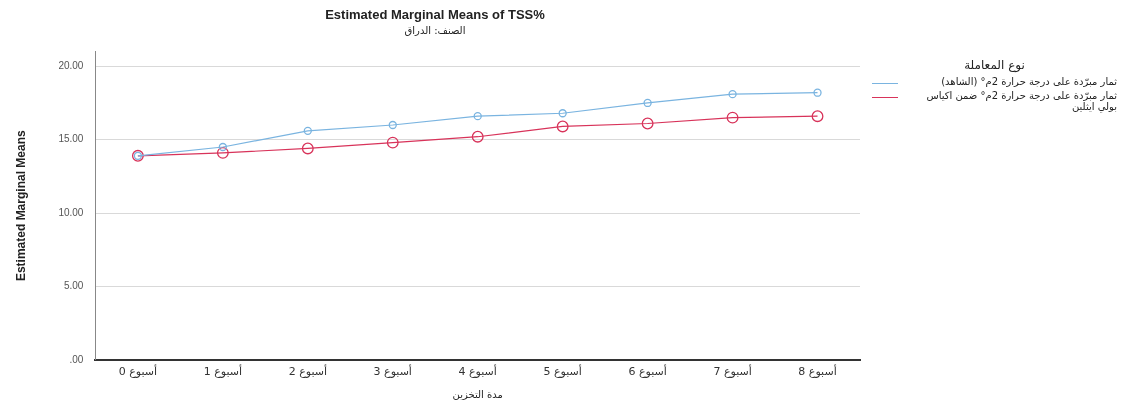 The height and width of the screenshot is (407, 1131). What do you see at coordinates (477, 394) in the screenshot?
I see `x-axis-title: مدة التخزين` at bounding box center [477, 394].